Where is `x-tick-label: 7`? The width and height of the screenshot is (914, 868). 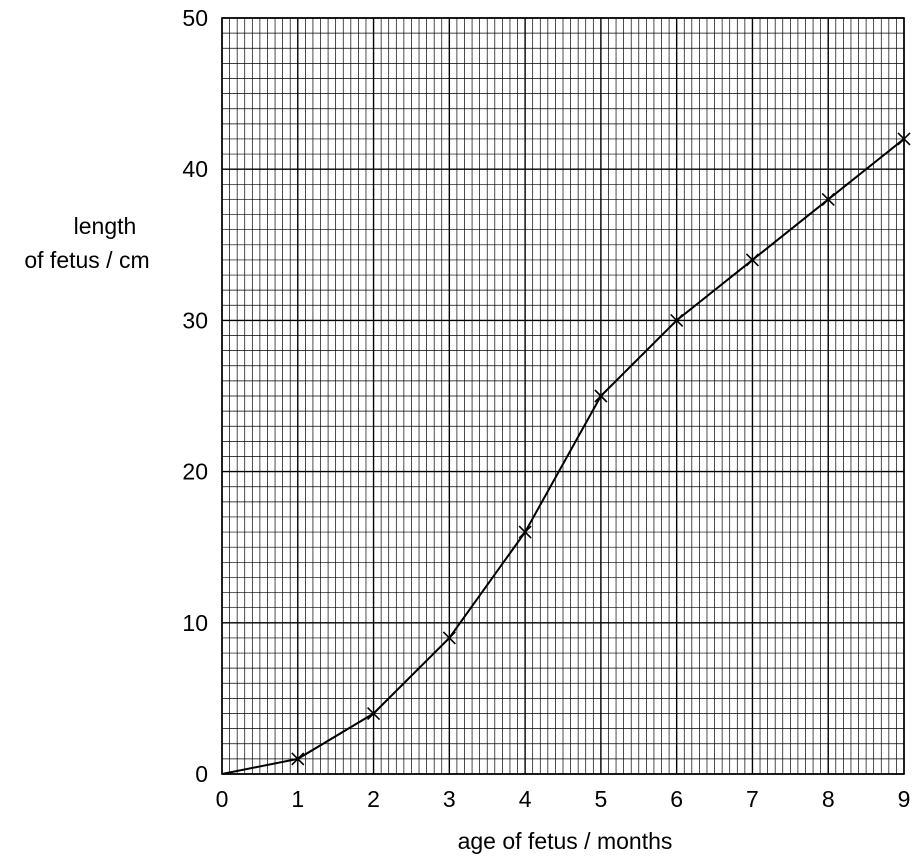 x-tick-label: 7 is located at coordinates (752, 799).